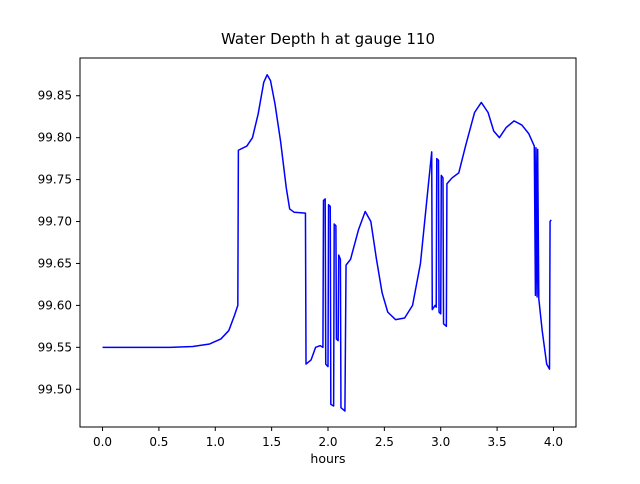 The image size is (640, 484). I want to click on y-tick-label: 99.85, so click(55, 96).